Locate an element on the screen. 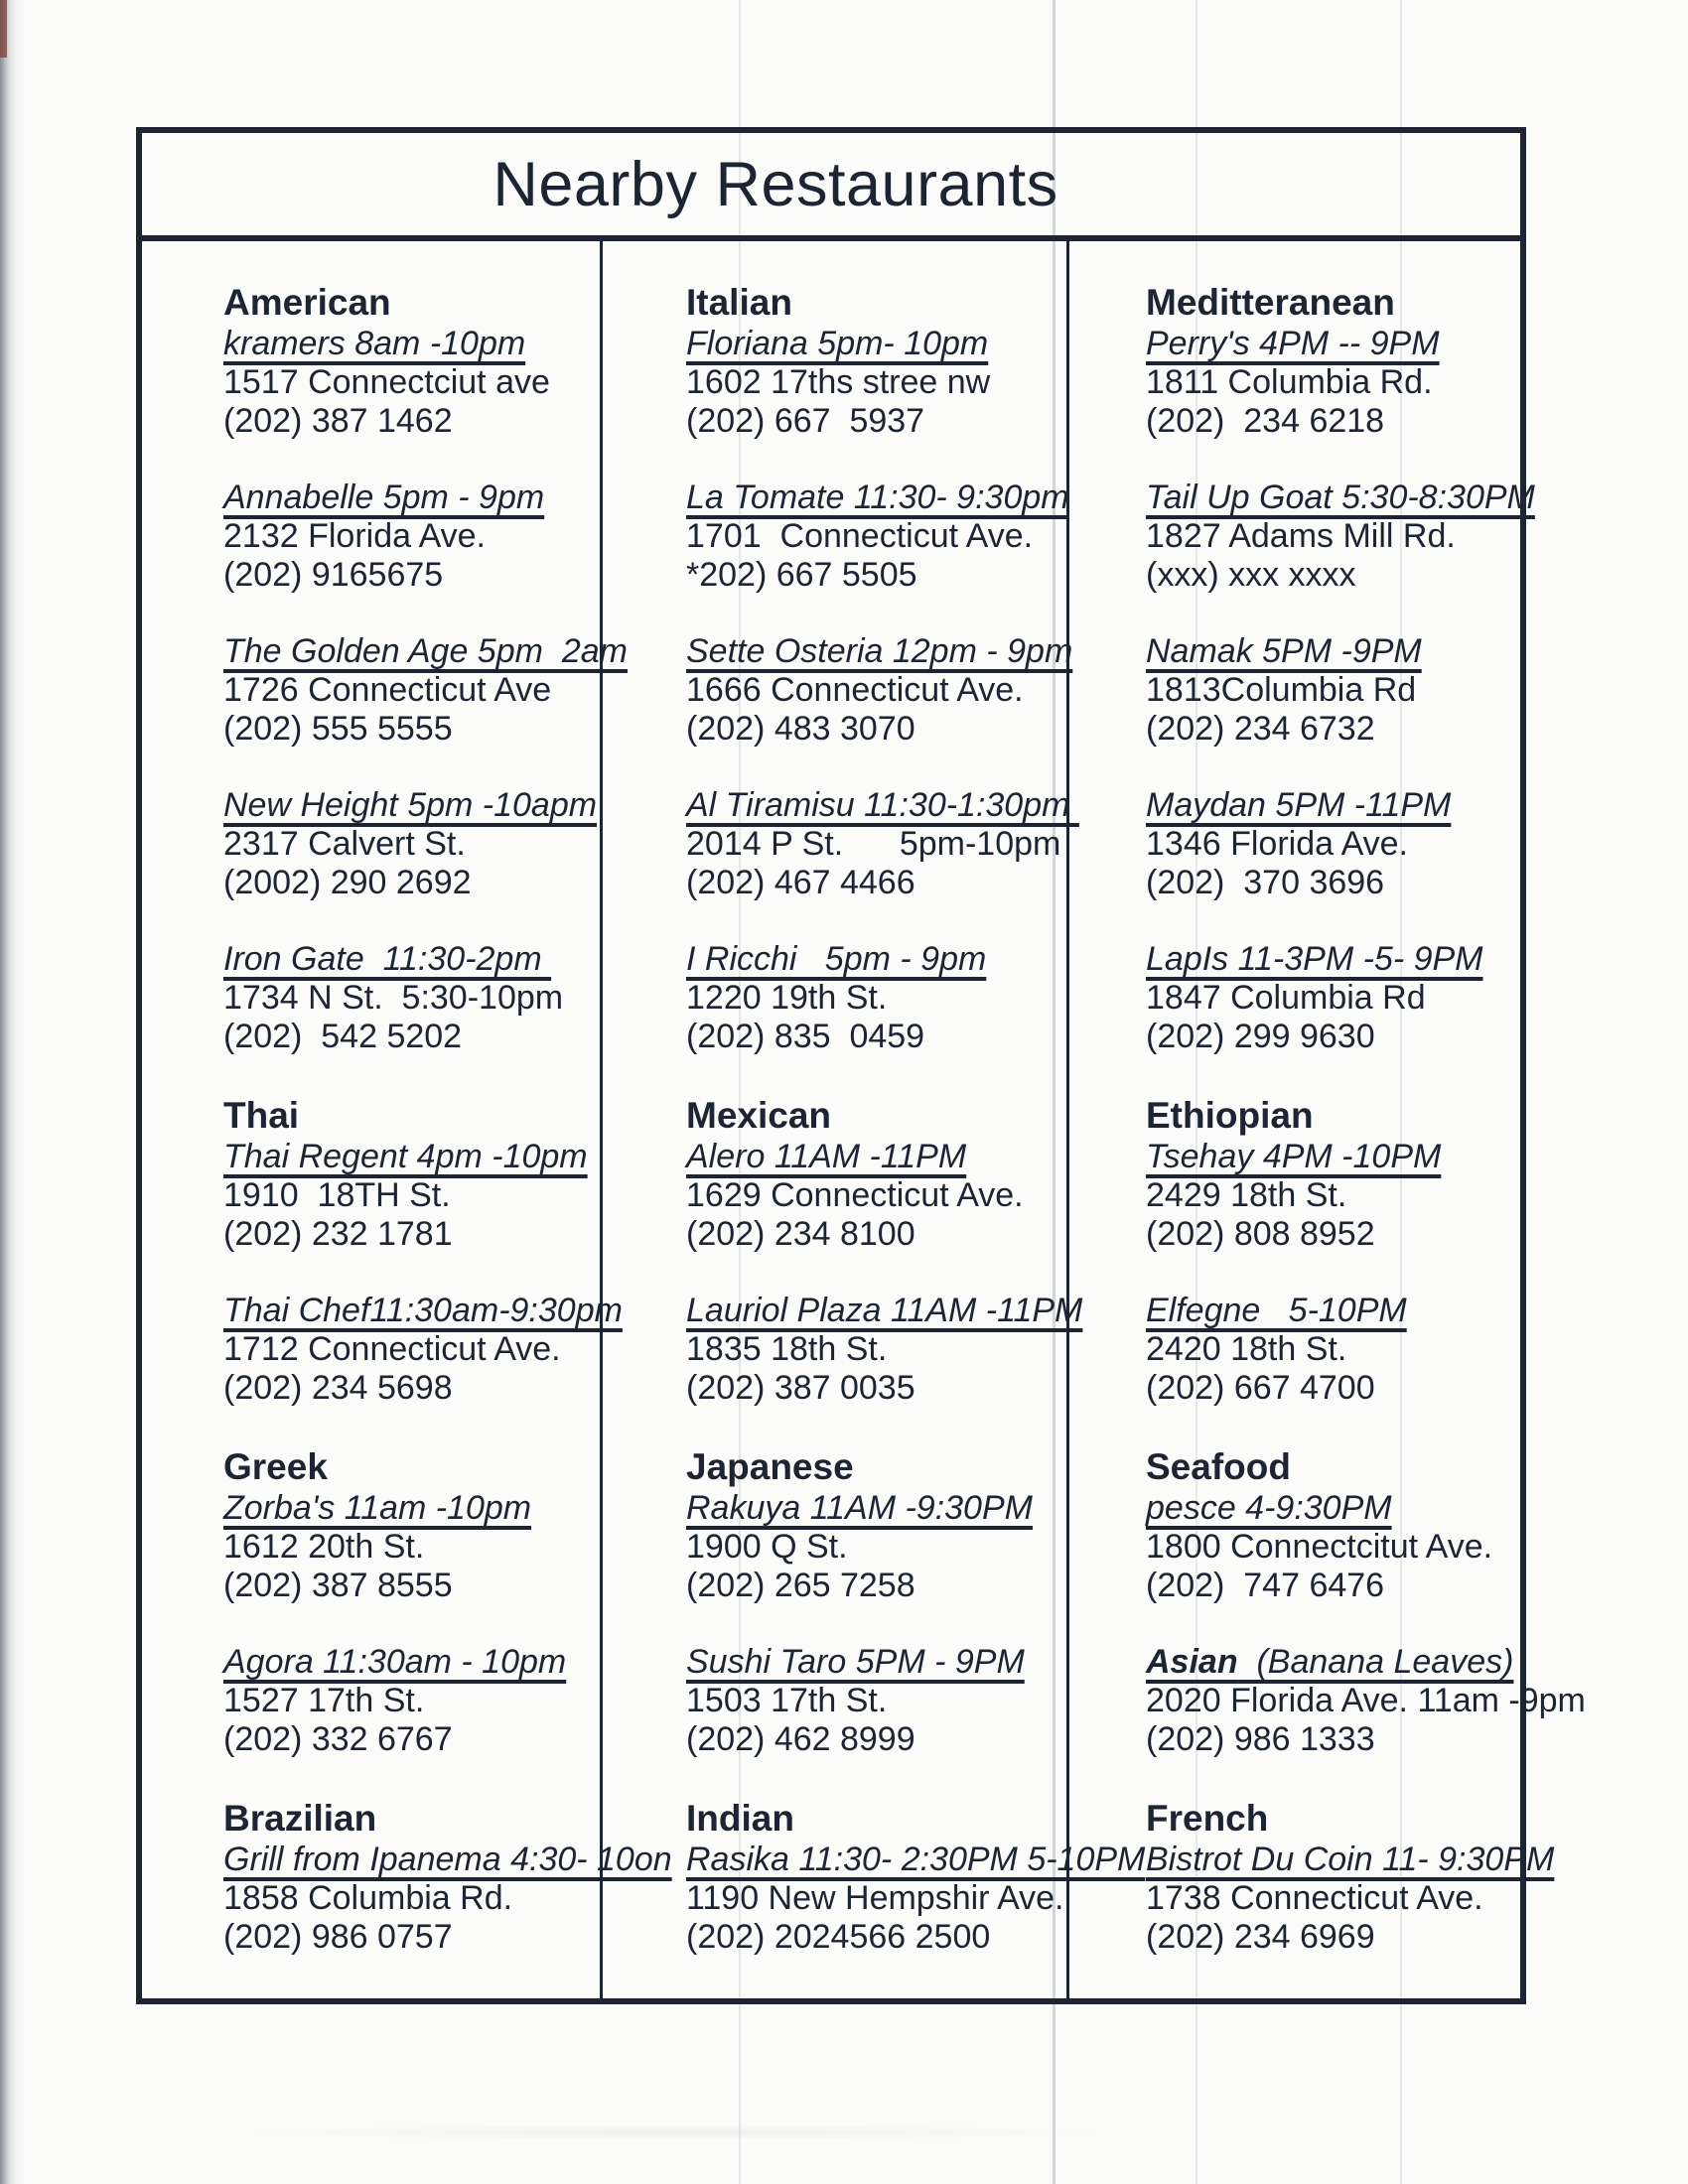 This screenshot has height=2184, width=1688. restaurant-address: 1813Columbia Rd is located at coordinates (1281, 690).